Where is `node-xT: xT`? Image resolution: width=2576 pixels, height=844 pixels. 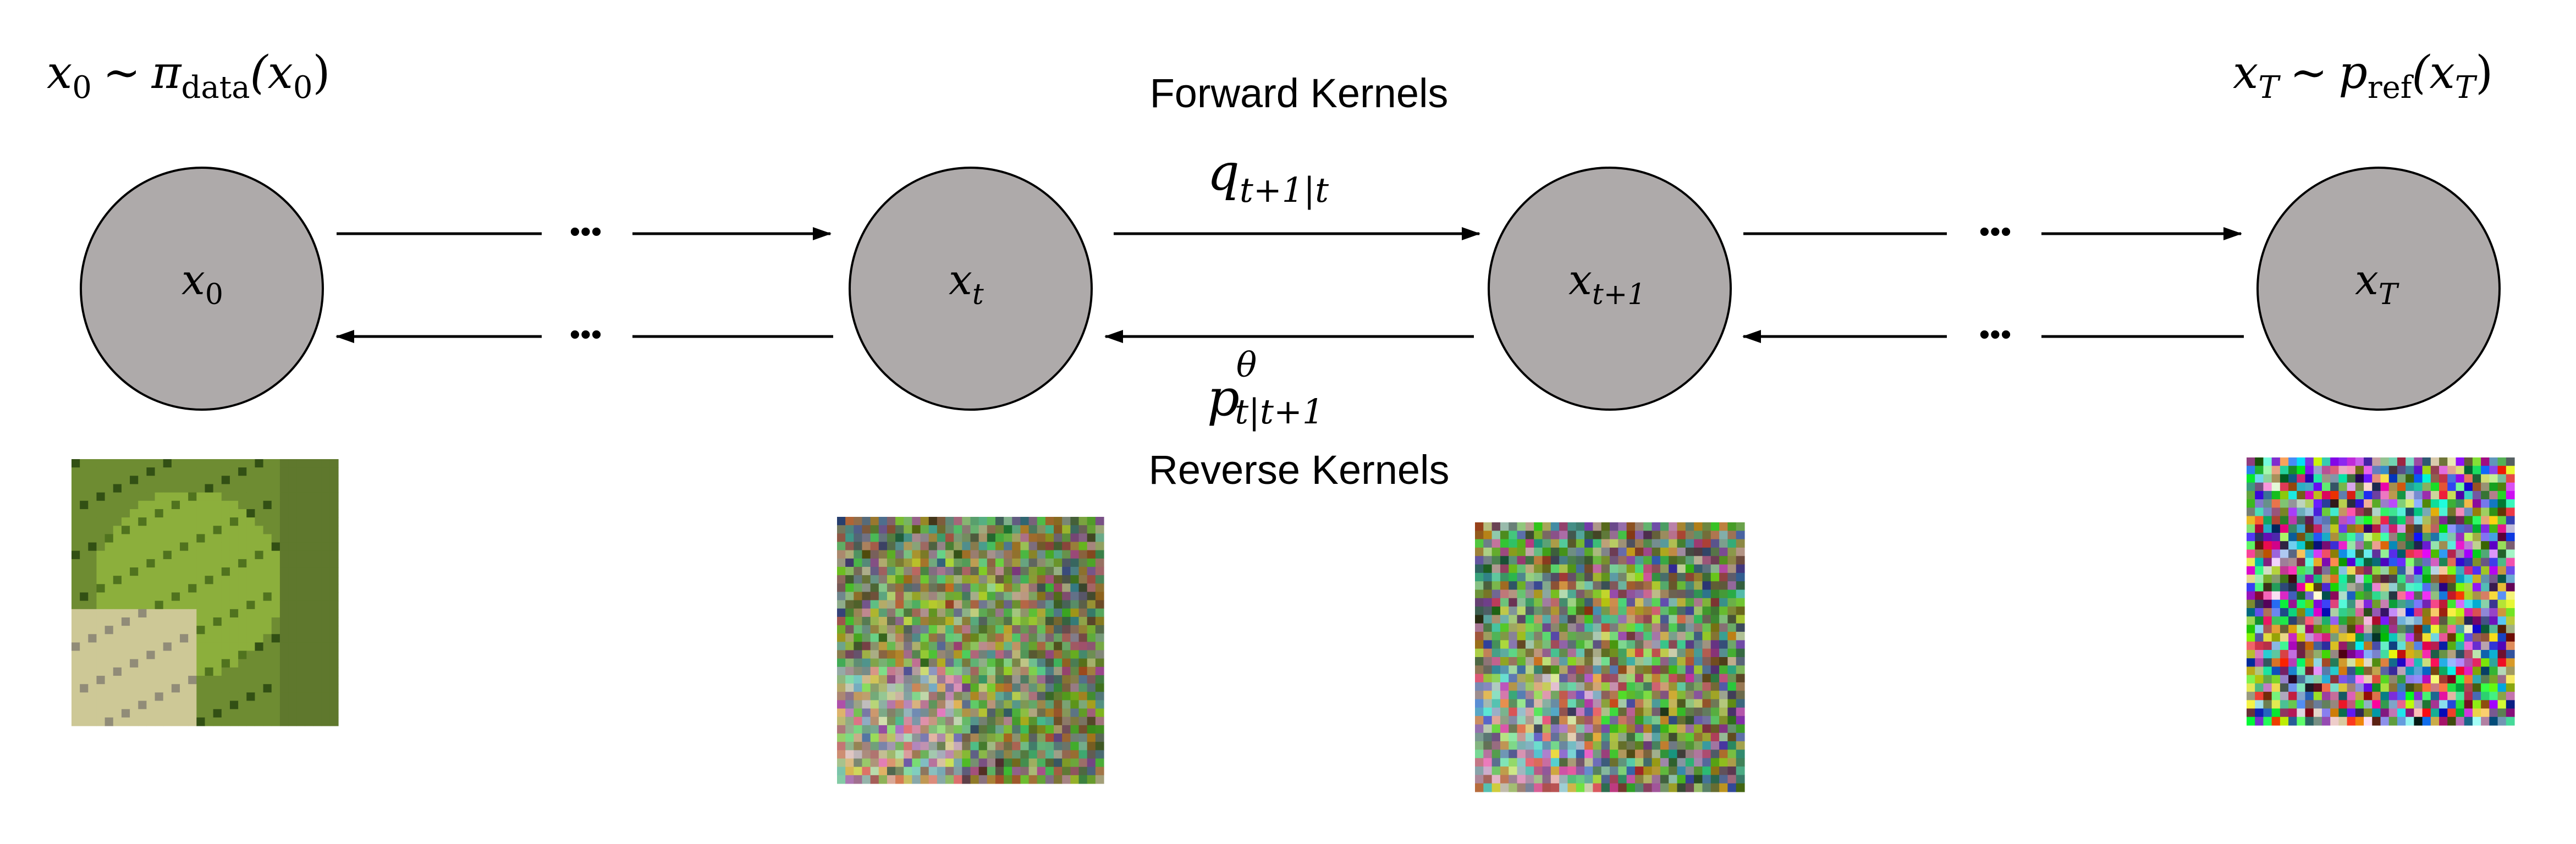 node-xT: xT is located at coordinates (2378, 289).